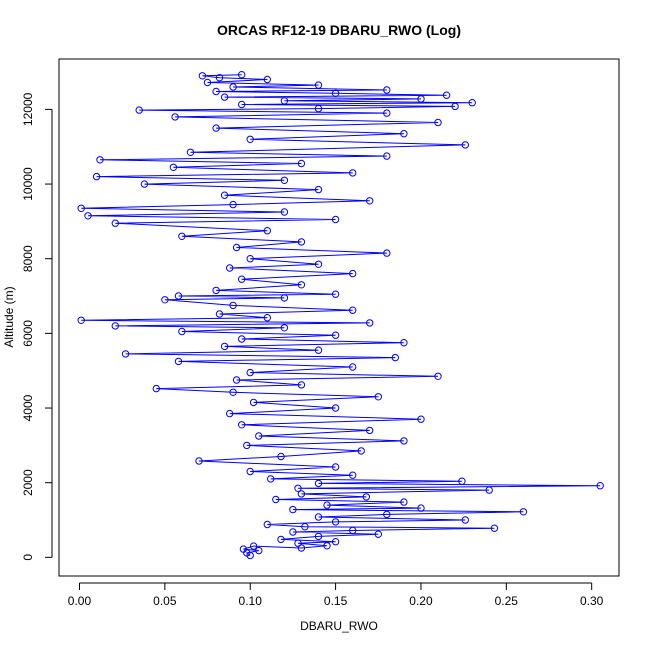 The height and width of the screenshot is (650, 650). Describe the element at coordinates (421, 601) in the screenshot. I see `x-tick-label: 0.20` at that location.